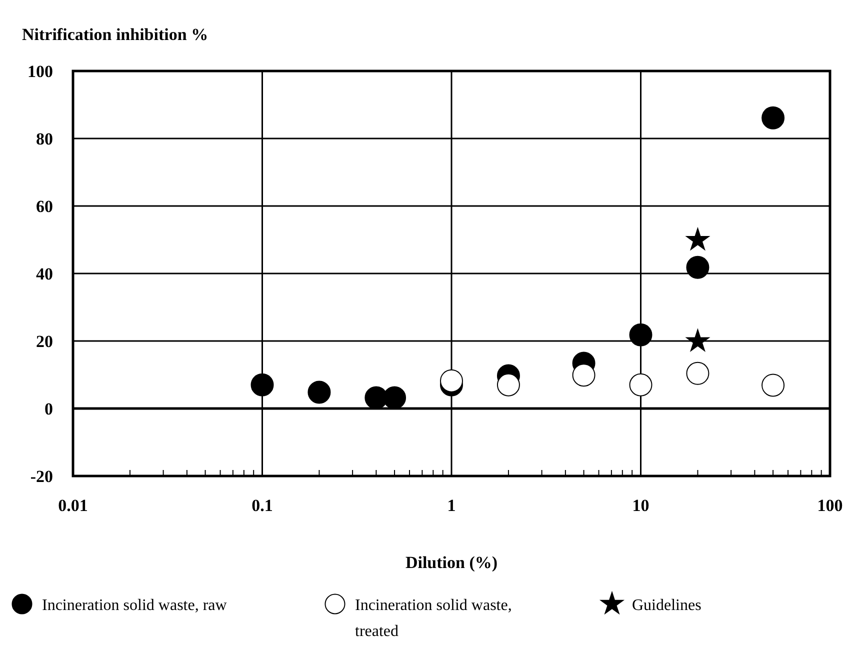 Image resolution: width=864 pixels, height=648 pixels. Describe the element at coordinates (44, 341) in the screenshot. I see `y-tick-label: 20` at that location.